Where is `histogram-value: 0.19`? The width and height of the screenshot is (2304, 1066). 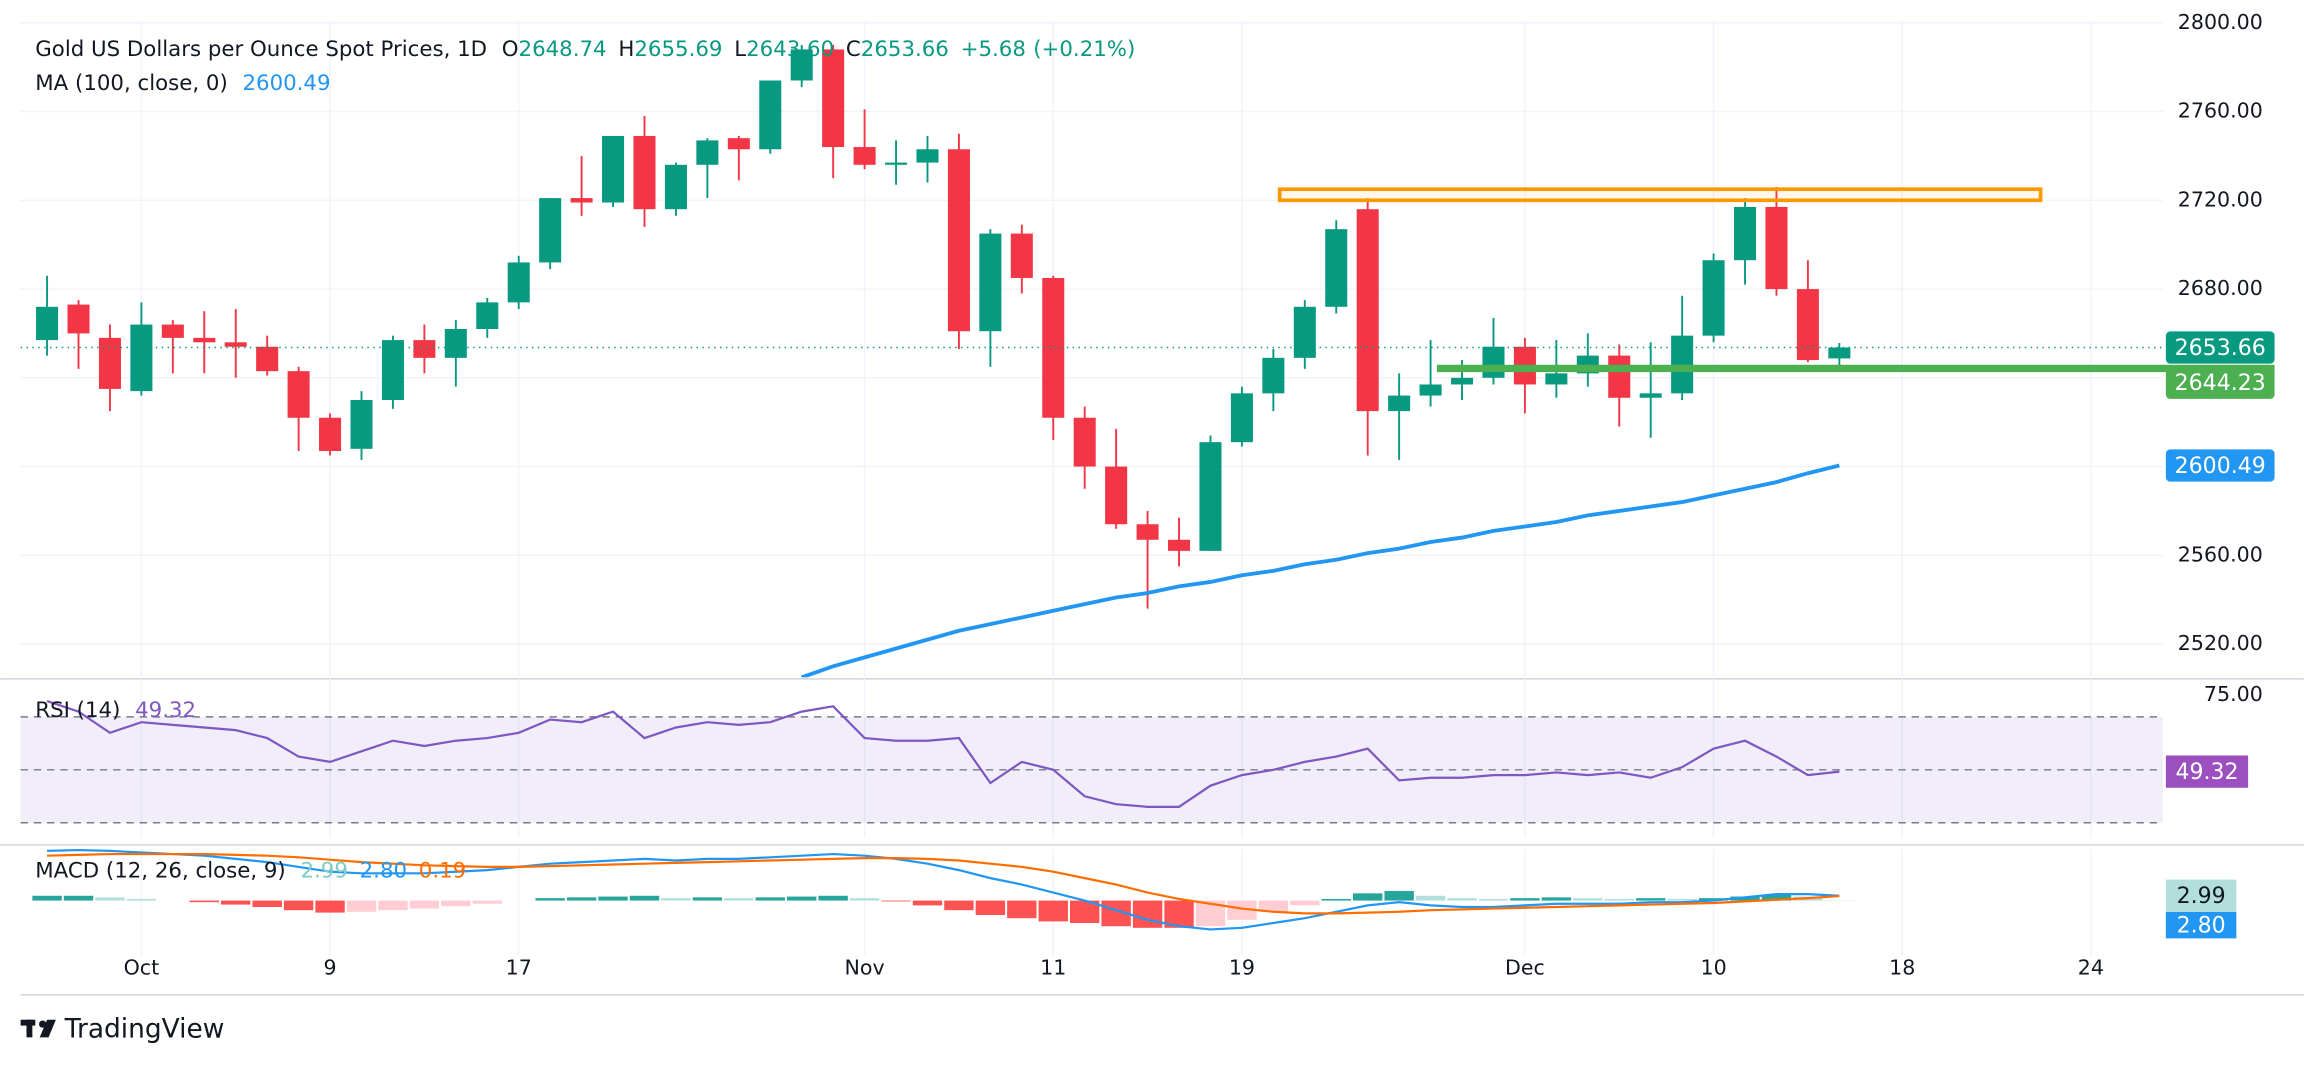 histogram-value: 0.19 is located at coordinates (442, 870).